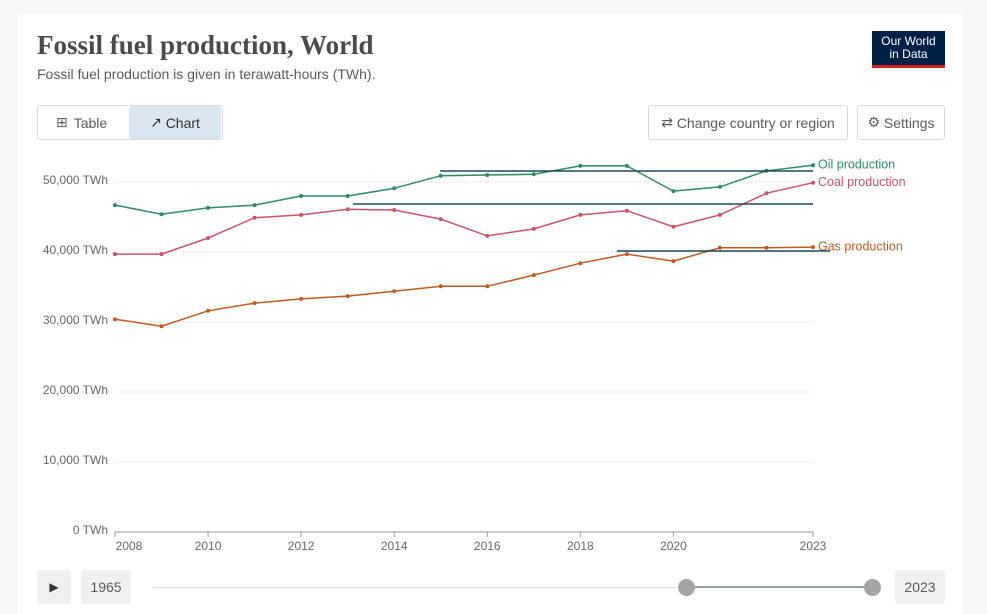 The height and width of the screenshot is (614, 987). What do you see at coordinates (862, 182) in the screenshot?
I see `series-label: Coal production` at bounding box center [862, 182].